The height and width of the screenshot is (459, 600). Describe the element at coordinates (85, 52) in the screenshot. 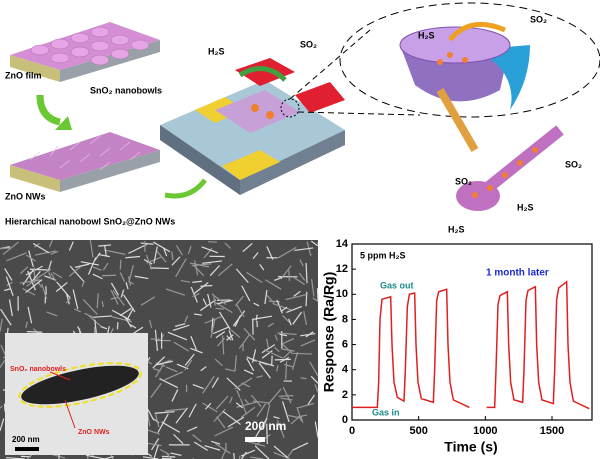

I see `nanobowl-film` at that location.